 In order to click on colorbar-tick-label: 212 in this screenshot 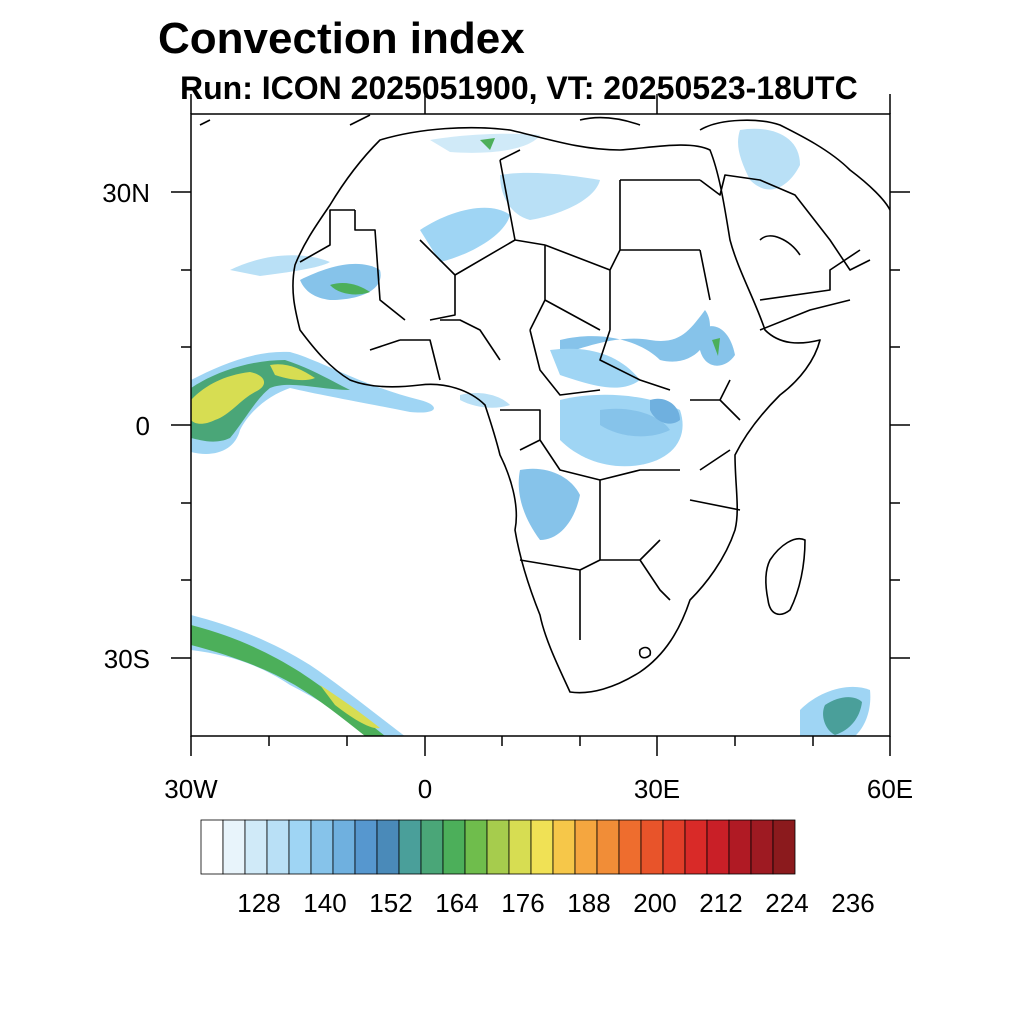, I will do `click(721, 903)`.